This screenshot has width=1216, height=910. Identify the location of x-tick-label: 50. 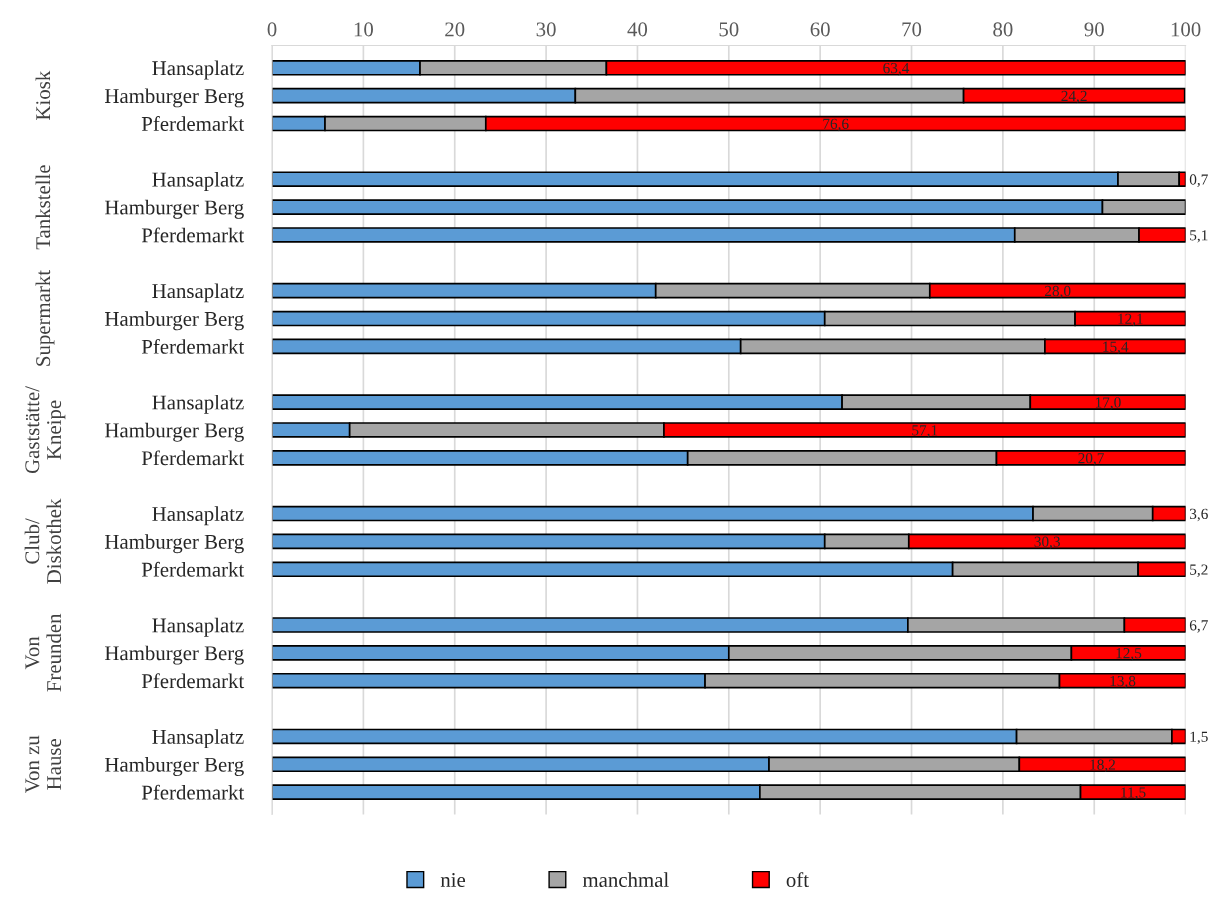
(729, 29).